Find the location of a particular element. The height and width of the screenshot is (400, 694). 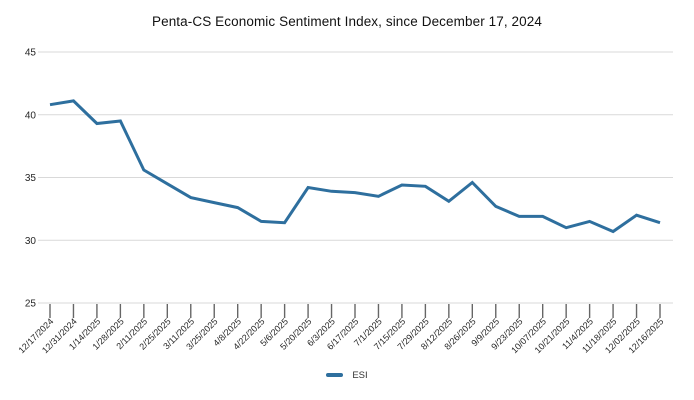

legend-label: ESI is located at coordinates (360, 375).